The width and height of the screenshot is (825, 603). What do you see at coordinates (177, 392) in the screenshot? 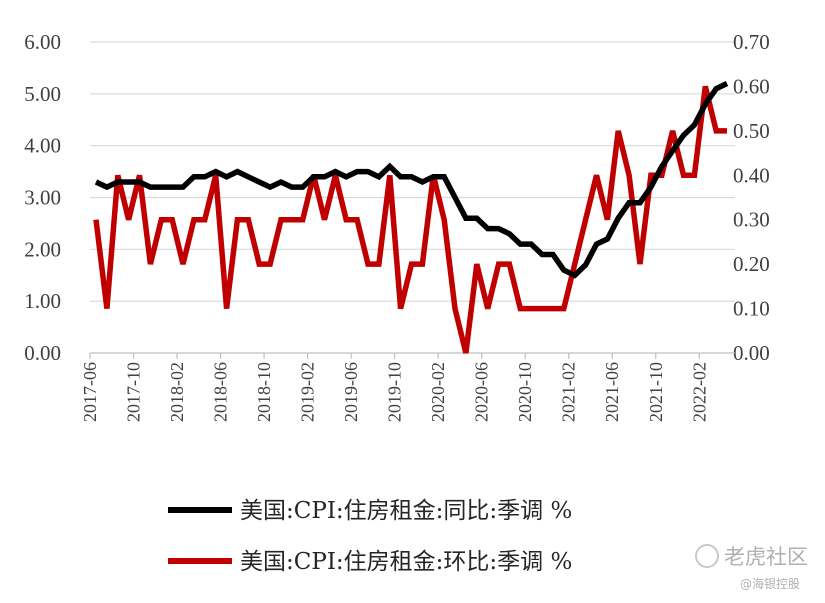
I see `x-tick-label: 2018-02` at bounding box center [177, 392].